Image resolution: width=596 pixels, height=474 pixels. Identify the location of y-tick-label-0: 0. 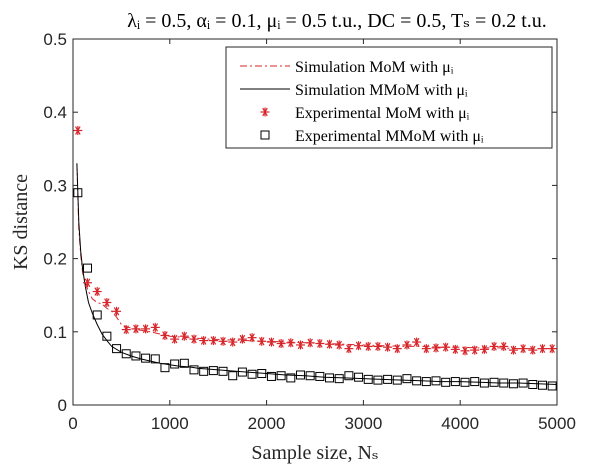
(62, 405).